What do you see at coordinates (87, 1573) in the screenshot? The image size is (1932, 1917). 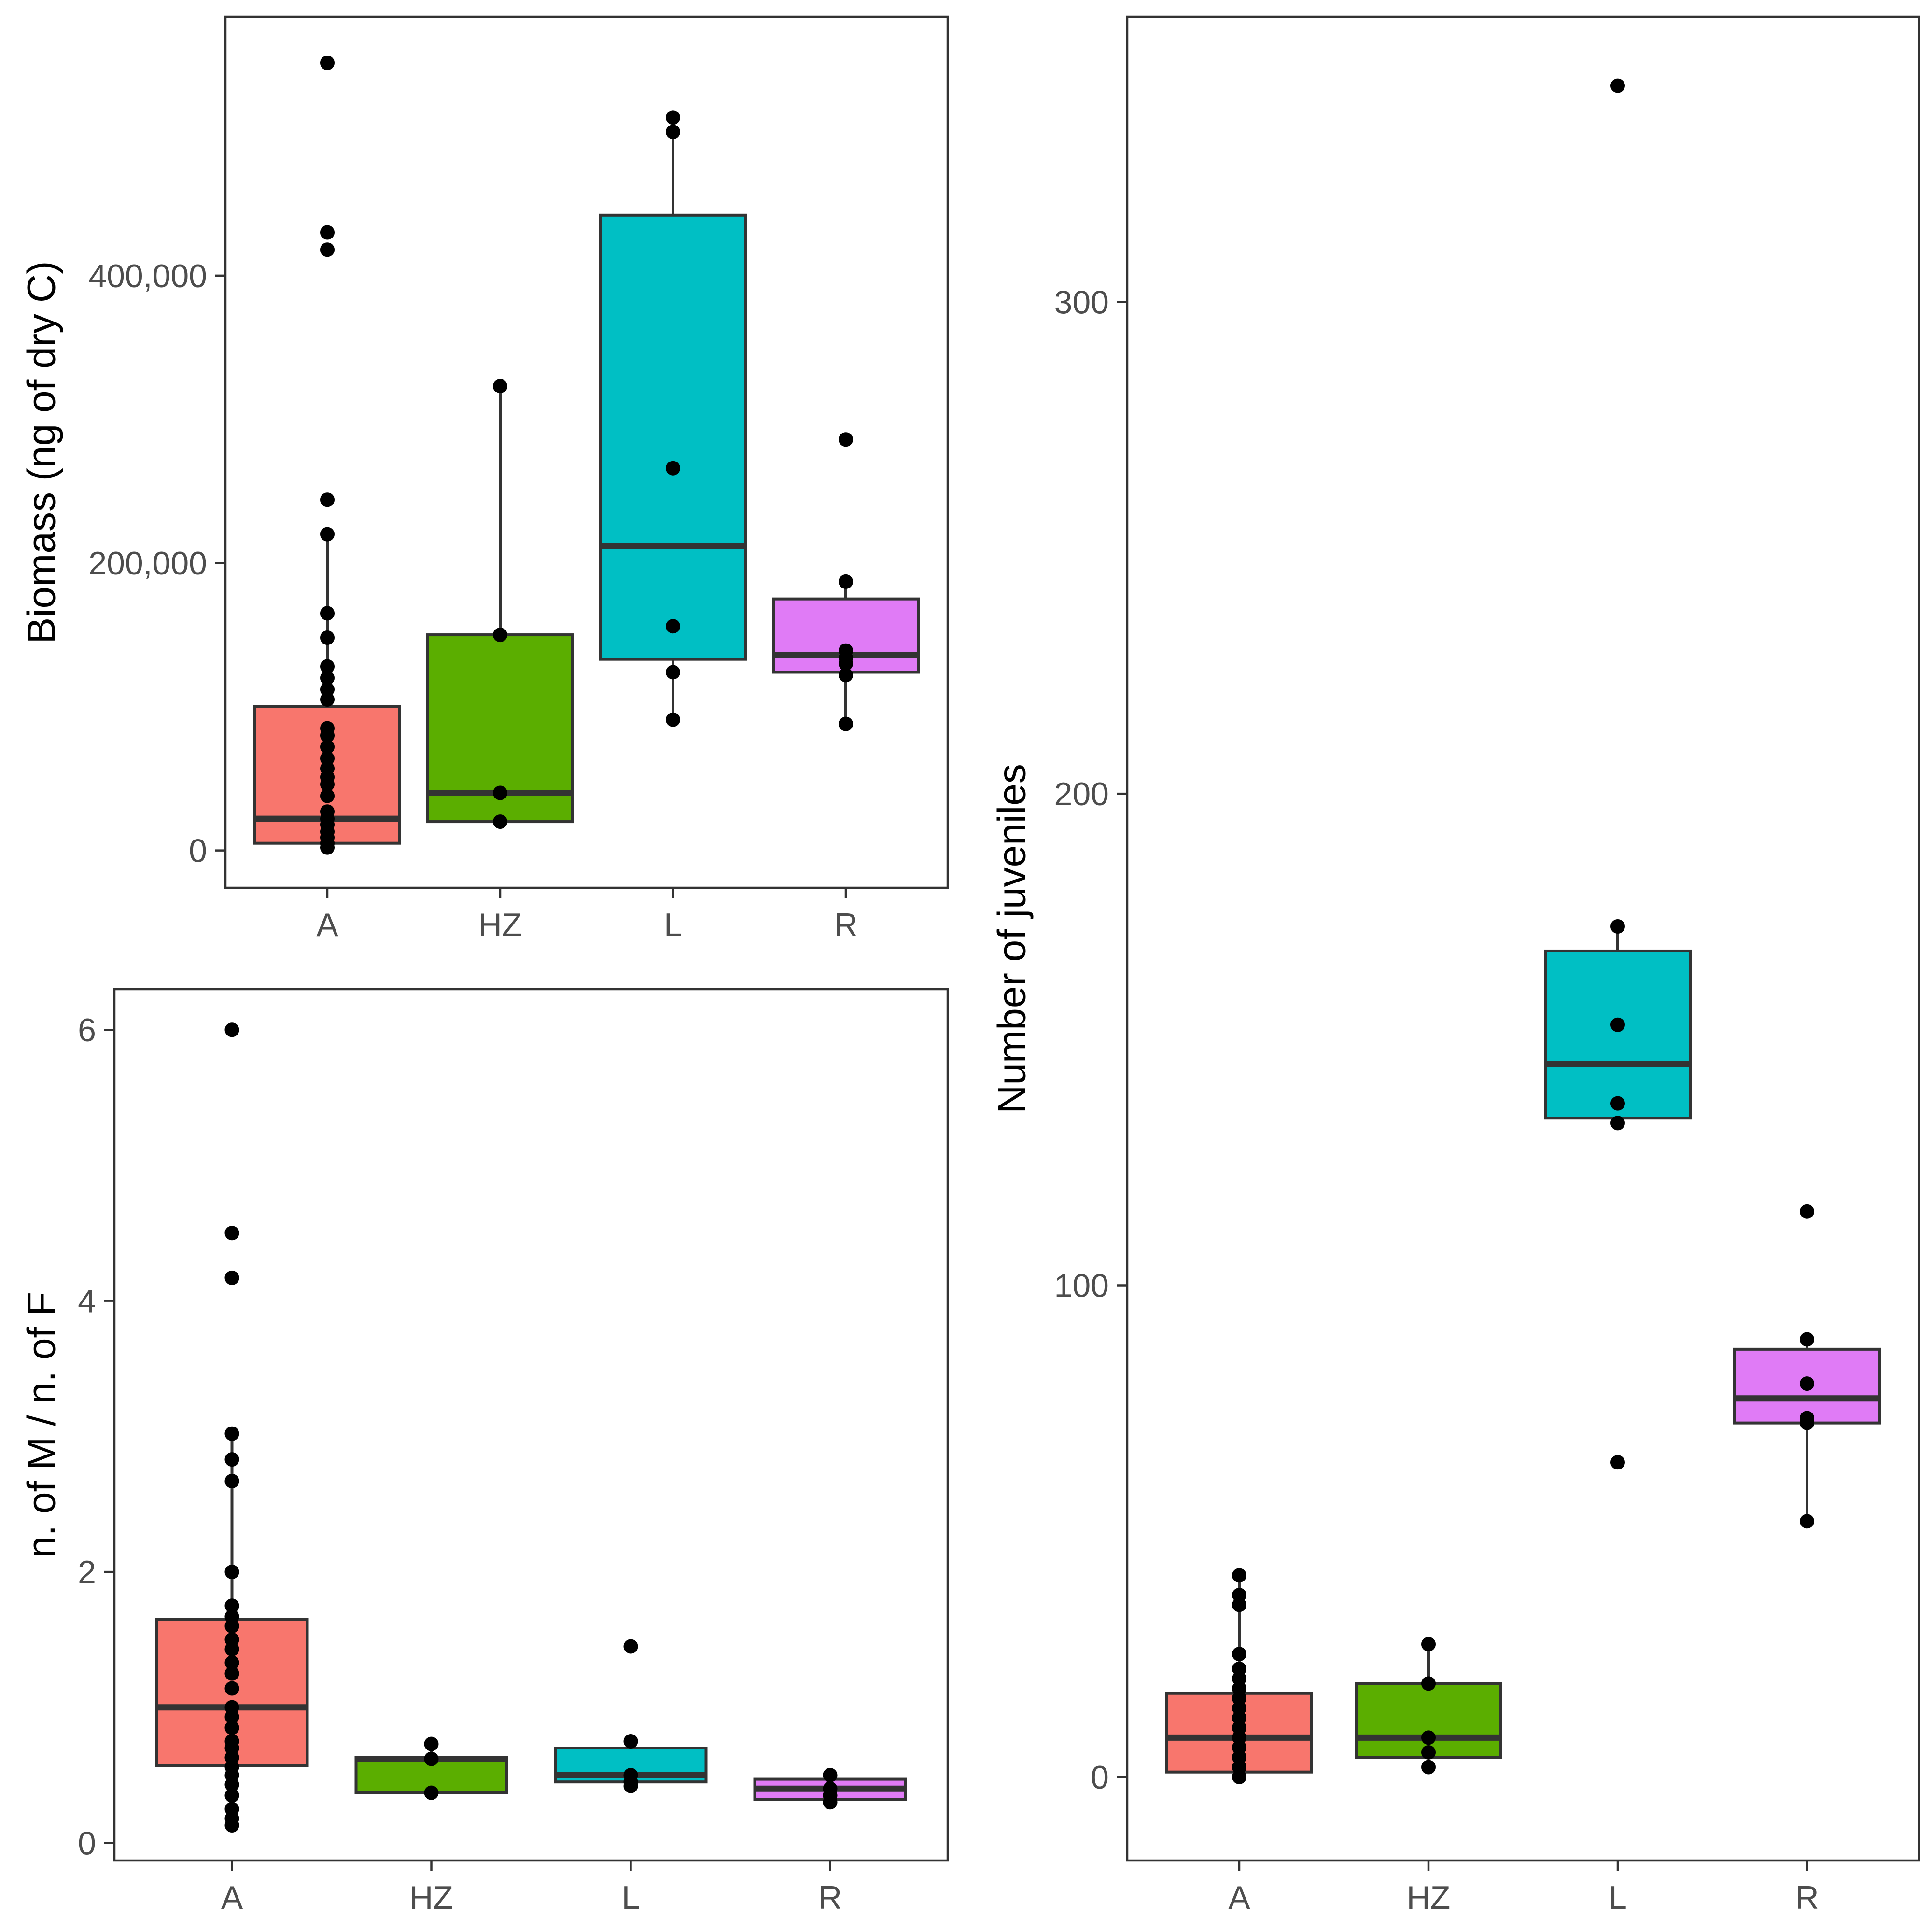 I see `sexratio-ytick-label: 2` at bounding box center [87, 1573].